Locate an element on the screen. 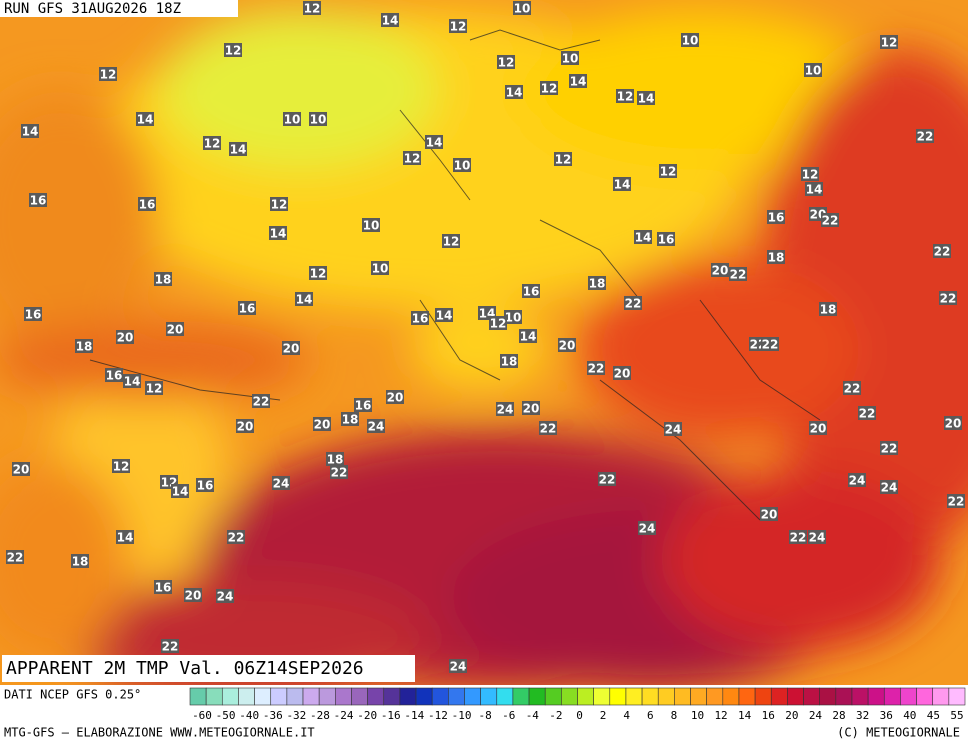 Image resolution: width=968 pixels, height=749 pixels. colorbar-tick-label: 0 is located at coordinates (579, 715).